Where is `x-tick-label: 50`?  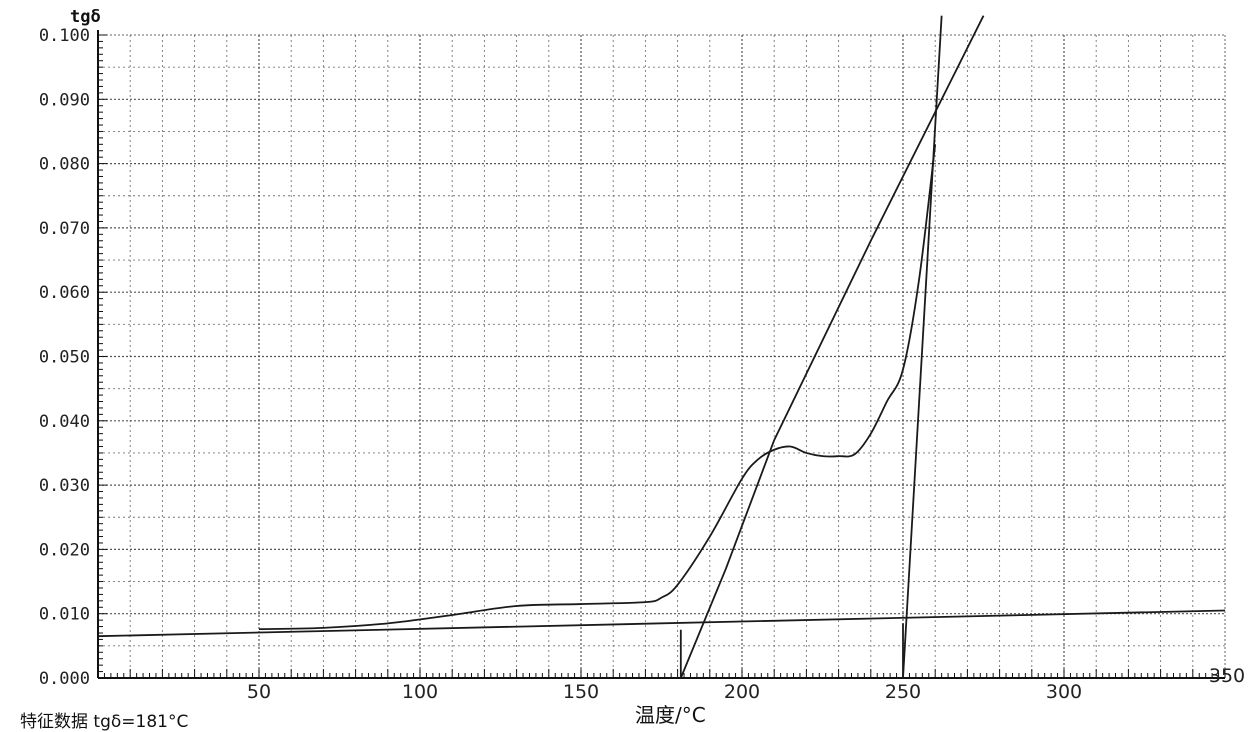
x-tick-label: 50 is located at coordinates (259, 692).